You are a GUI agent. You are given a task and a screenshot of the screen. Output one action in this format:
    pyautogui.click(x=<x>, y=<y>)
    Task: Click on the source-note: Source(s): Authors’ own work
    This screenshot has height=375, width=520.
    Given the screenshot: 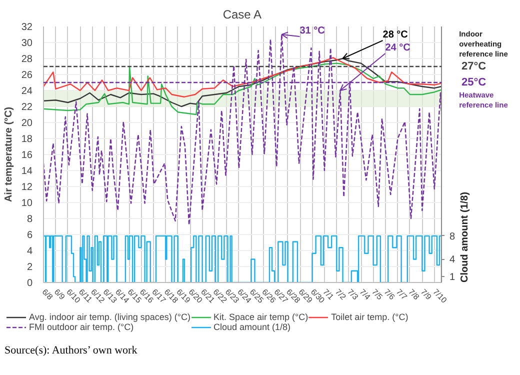 What is the action you would take?
    pyautogui.click(x=71, y=350)
    